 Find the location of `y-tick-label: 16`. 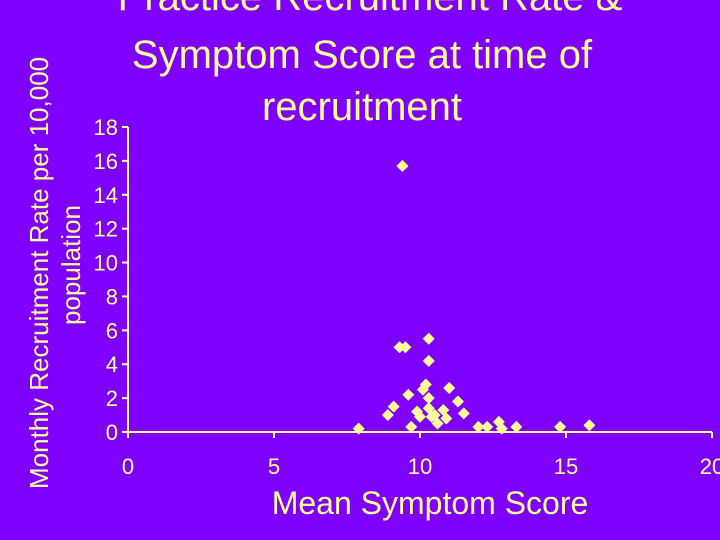

y-tick-label: 16 is located at coordinates (106, 161).